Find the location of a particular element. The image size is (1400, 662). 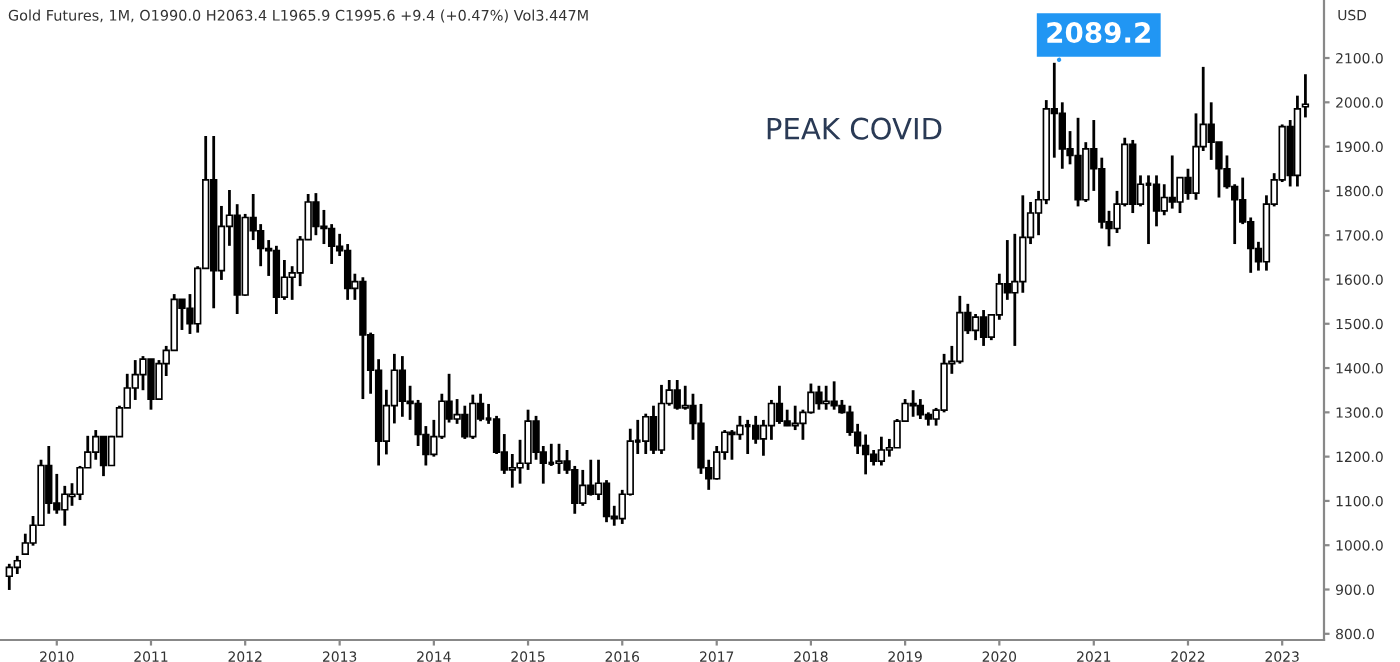

annotation: PEAK COVID is located at coordinates (854, 128).